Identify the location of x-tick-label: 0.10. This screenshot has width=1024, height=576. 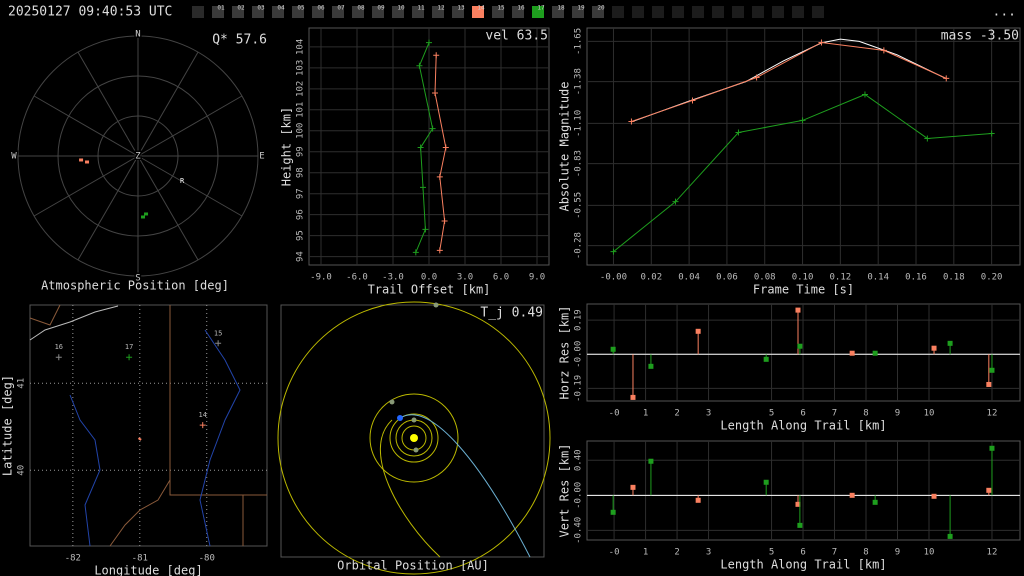
(803, 278).